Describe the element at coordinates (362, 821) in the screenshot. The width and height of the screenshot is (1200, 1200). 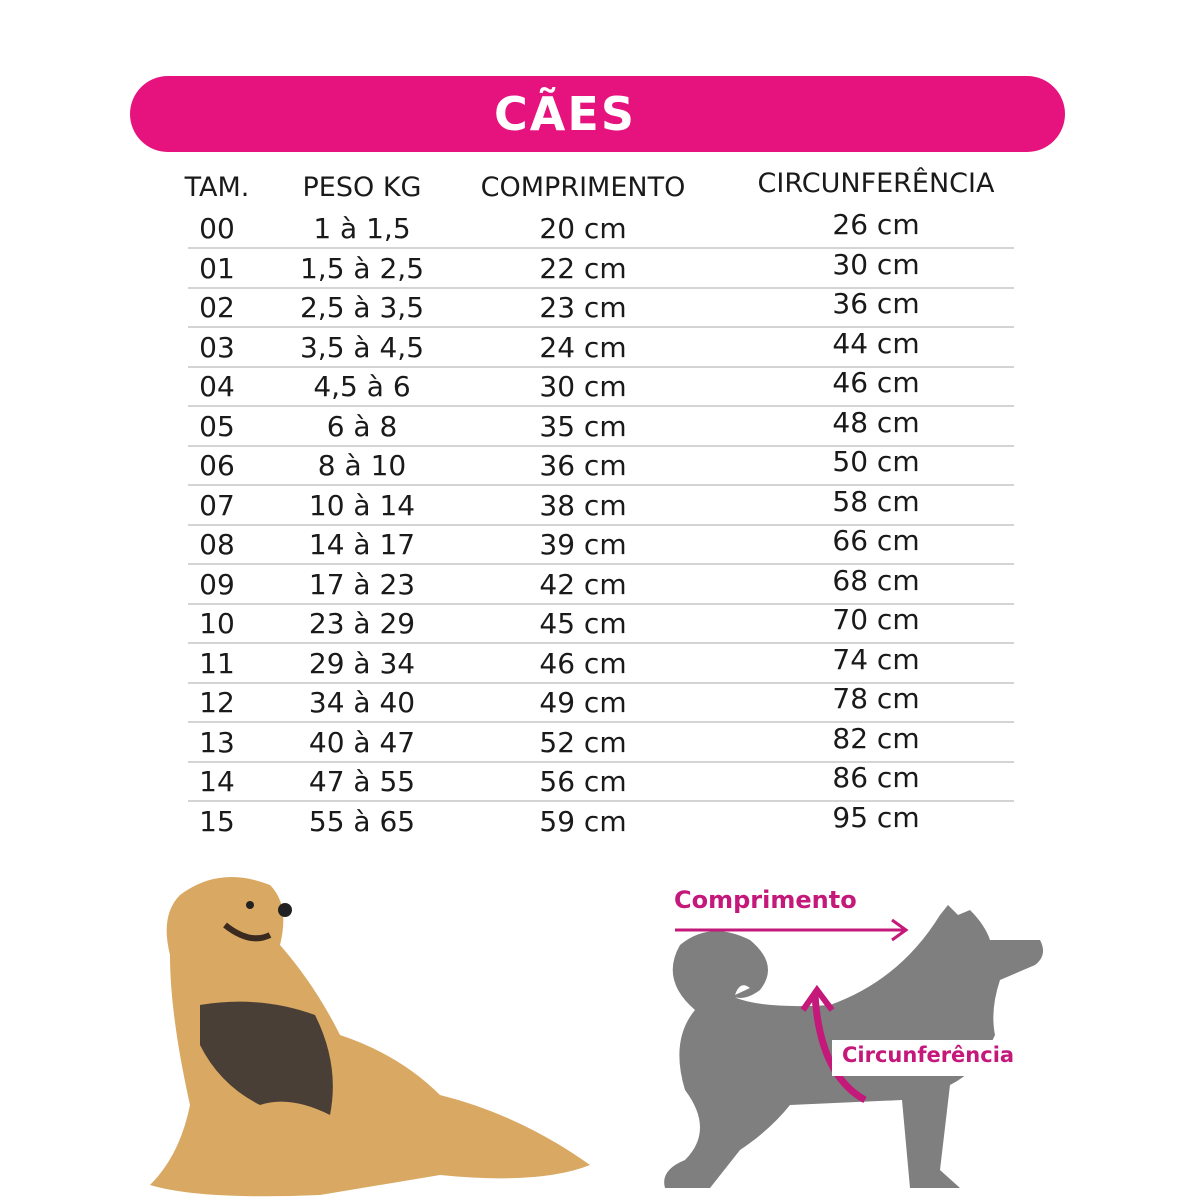
I see `cell-weight: 55 à 65` at that location.